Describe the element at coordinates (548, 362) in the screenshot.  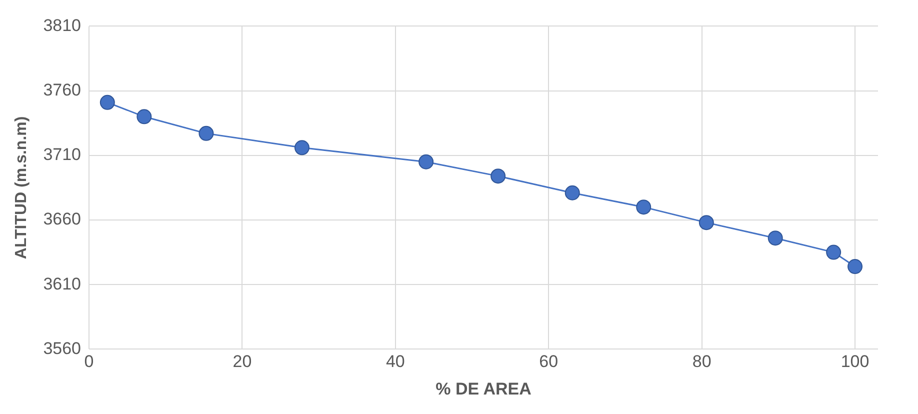
I see `x-tick-label: 60` at that location.